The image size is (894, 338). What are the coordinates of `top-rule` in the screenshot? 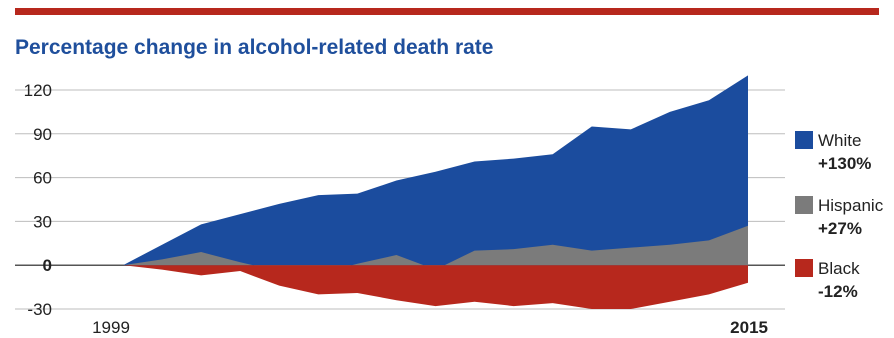 It's located at (447, 11).